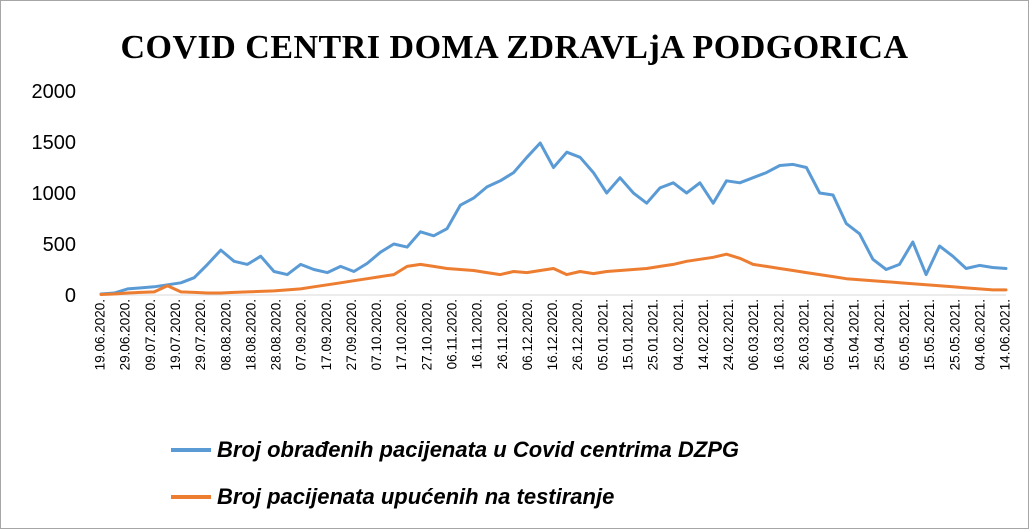 The width and height of the screenshot is (1029, 529). I want to click on x-tick-label: 25.01.2021., so click(653, 334).